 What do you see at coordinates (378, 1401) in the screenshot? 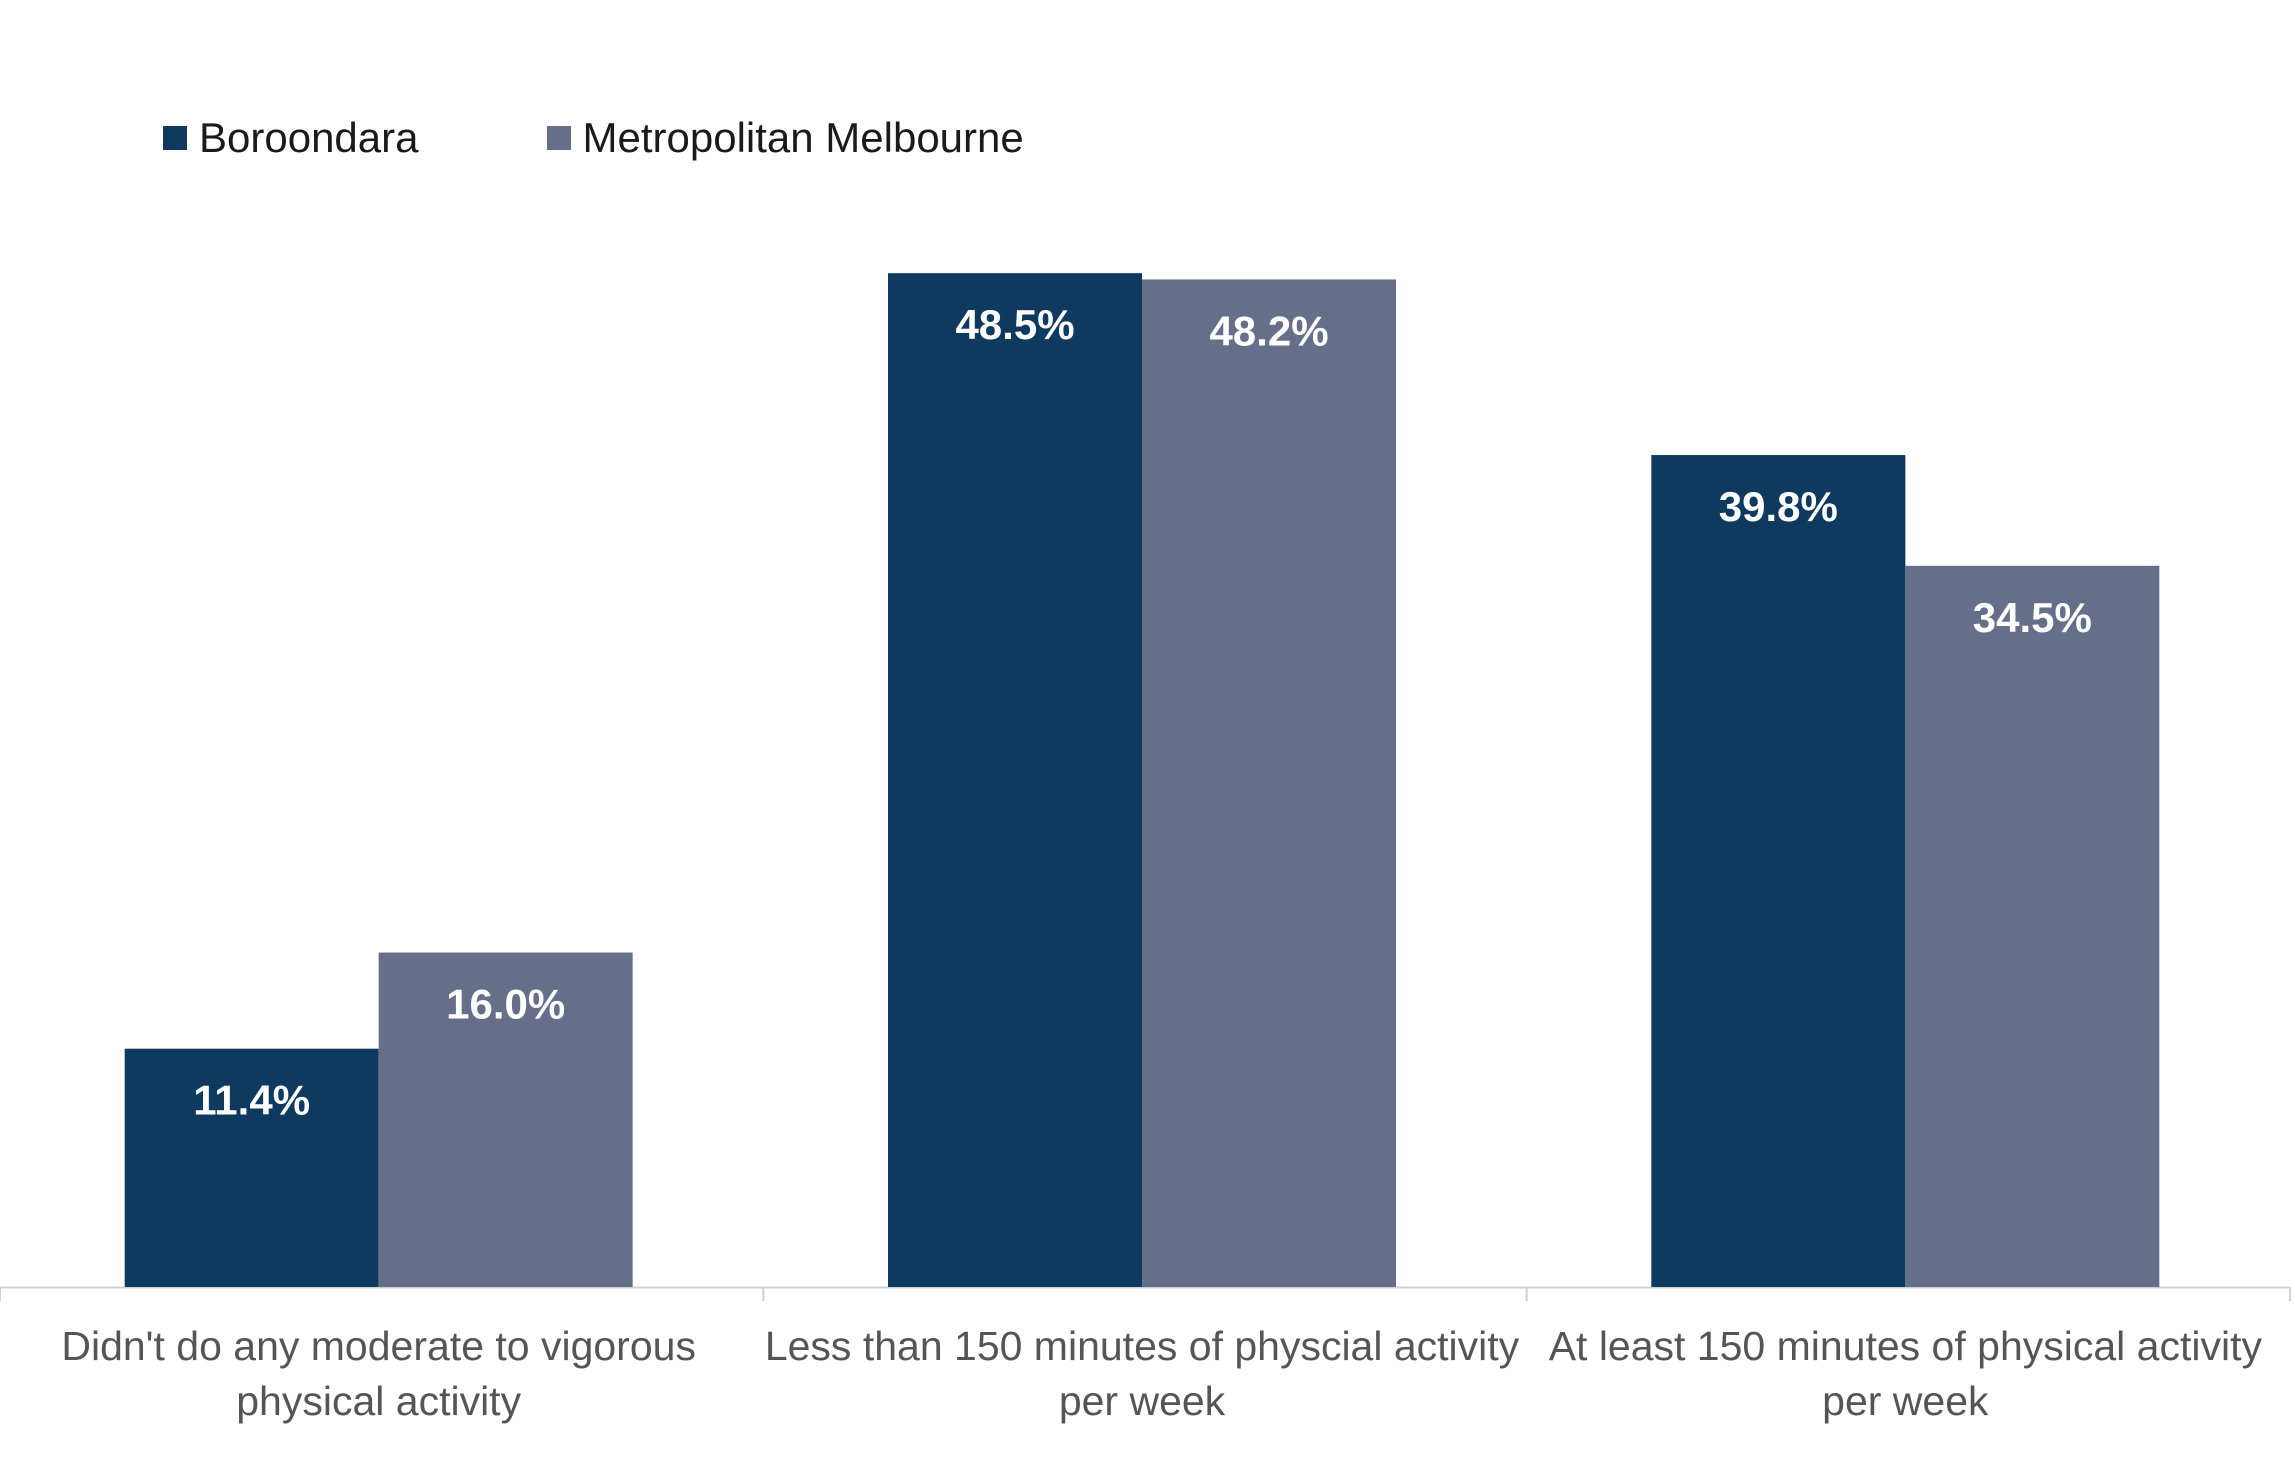
I see `x-tick-label: physical activity` at bounding box center [378, 1401].